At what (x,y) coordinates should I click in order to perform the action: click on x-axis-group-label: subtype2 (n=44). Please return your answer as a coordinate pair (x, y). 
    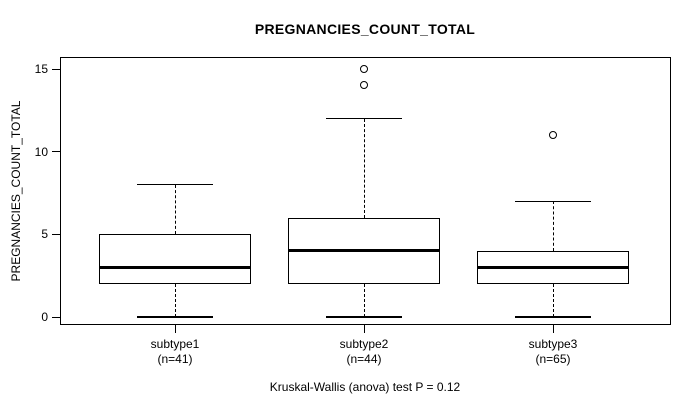
    Looking at the image, I should click on (364, 352).